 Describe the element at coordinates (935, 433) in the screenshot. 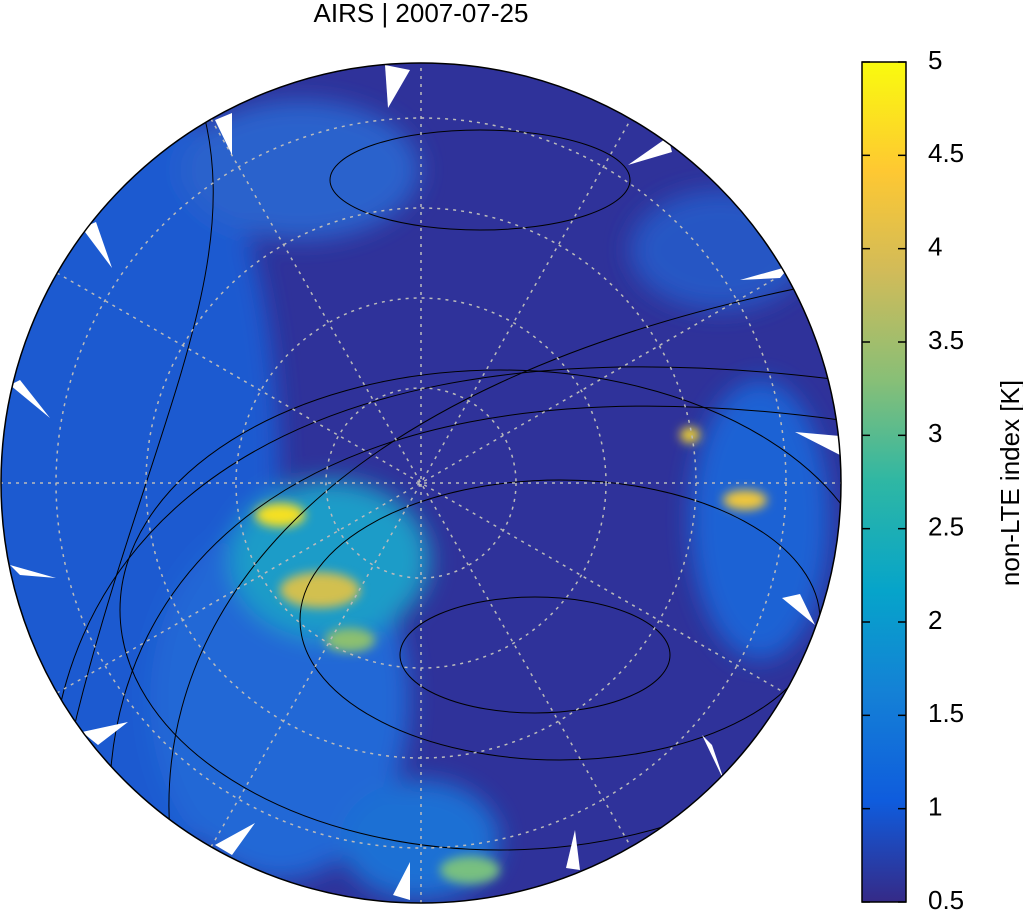

I see `tick-label: 3` at that location.